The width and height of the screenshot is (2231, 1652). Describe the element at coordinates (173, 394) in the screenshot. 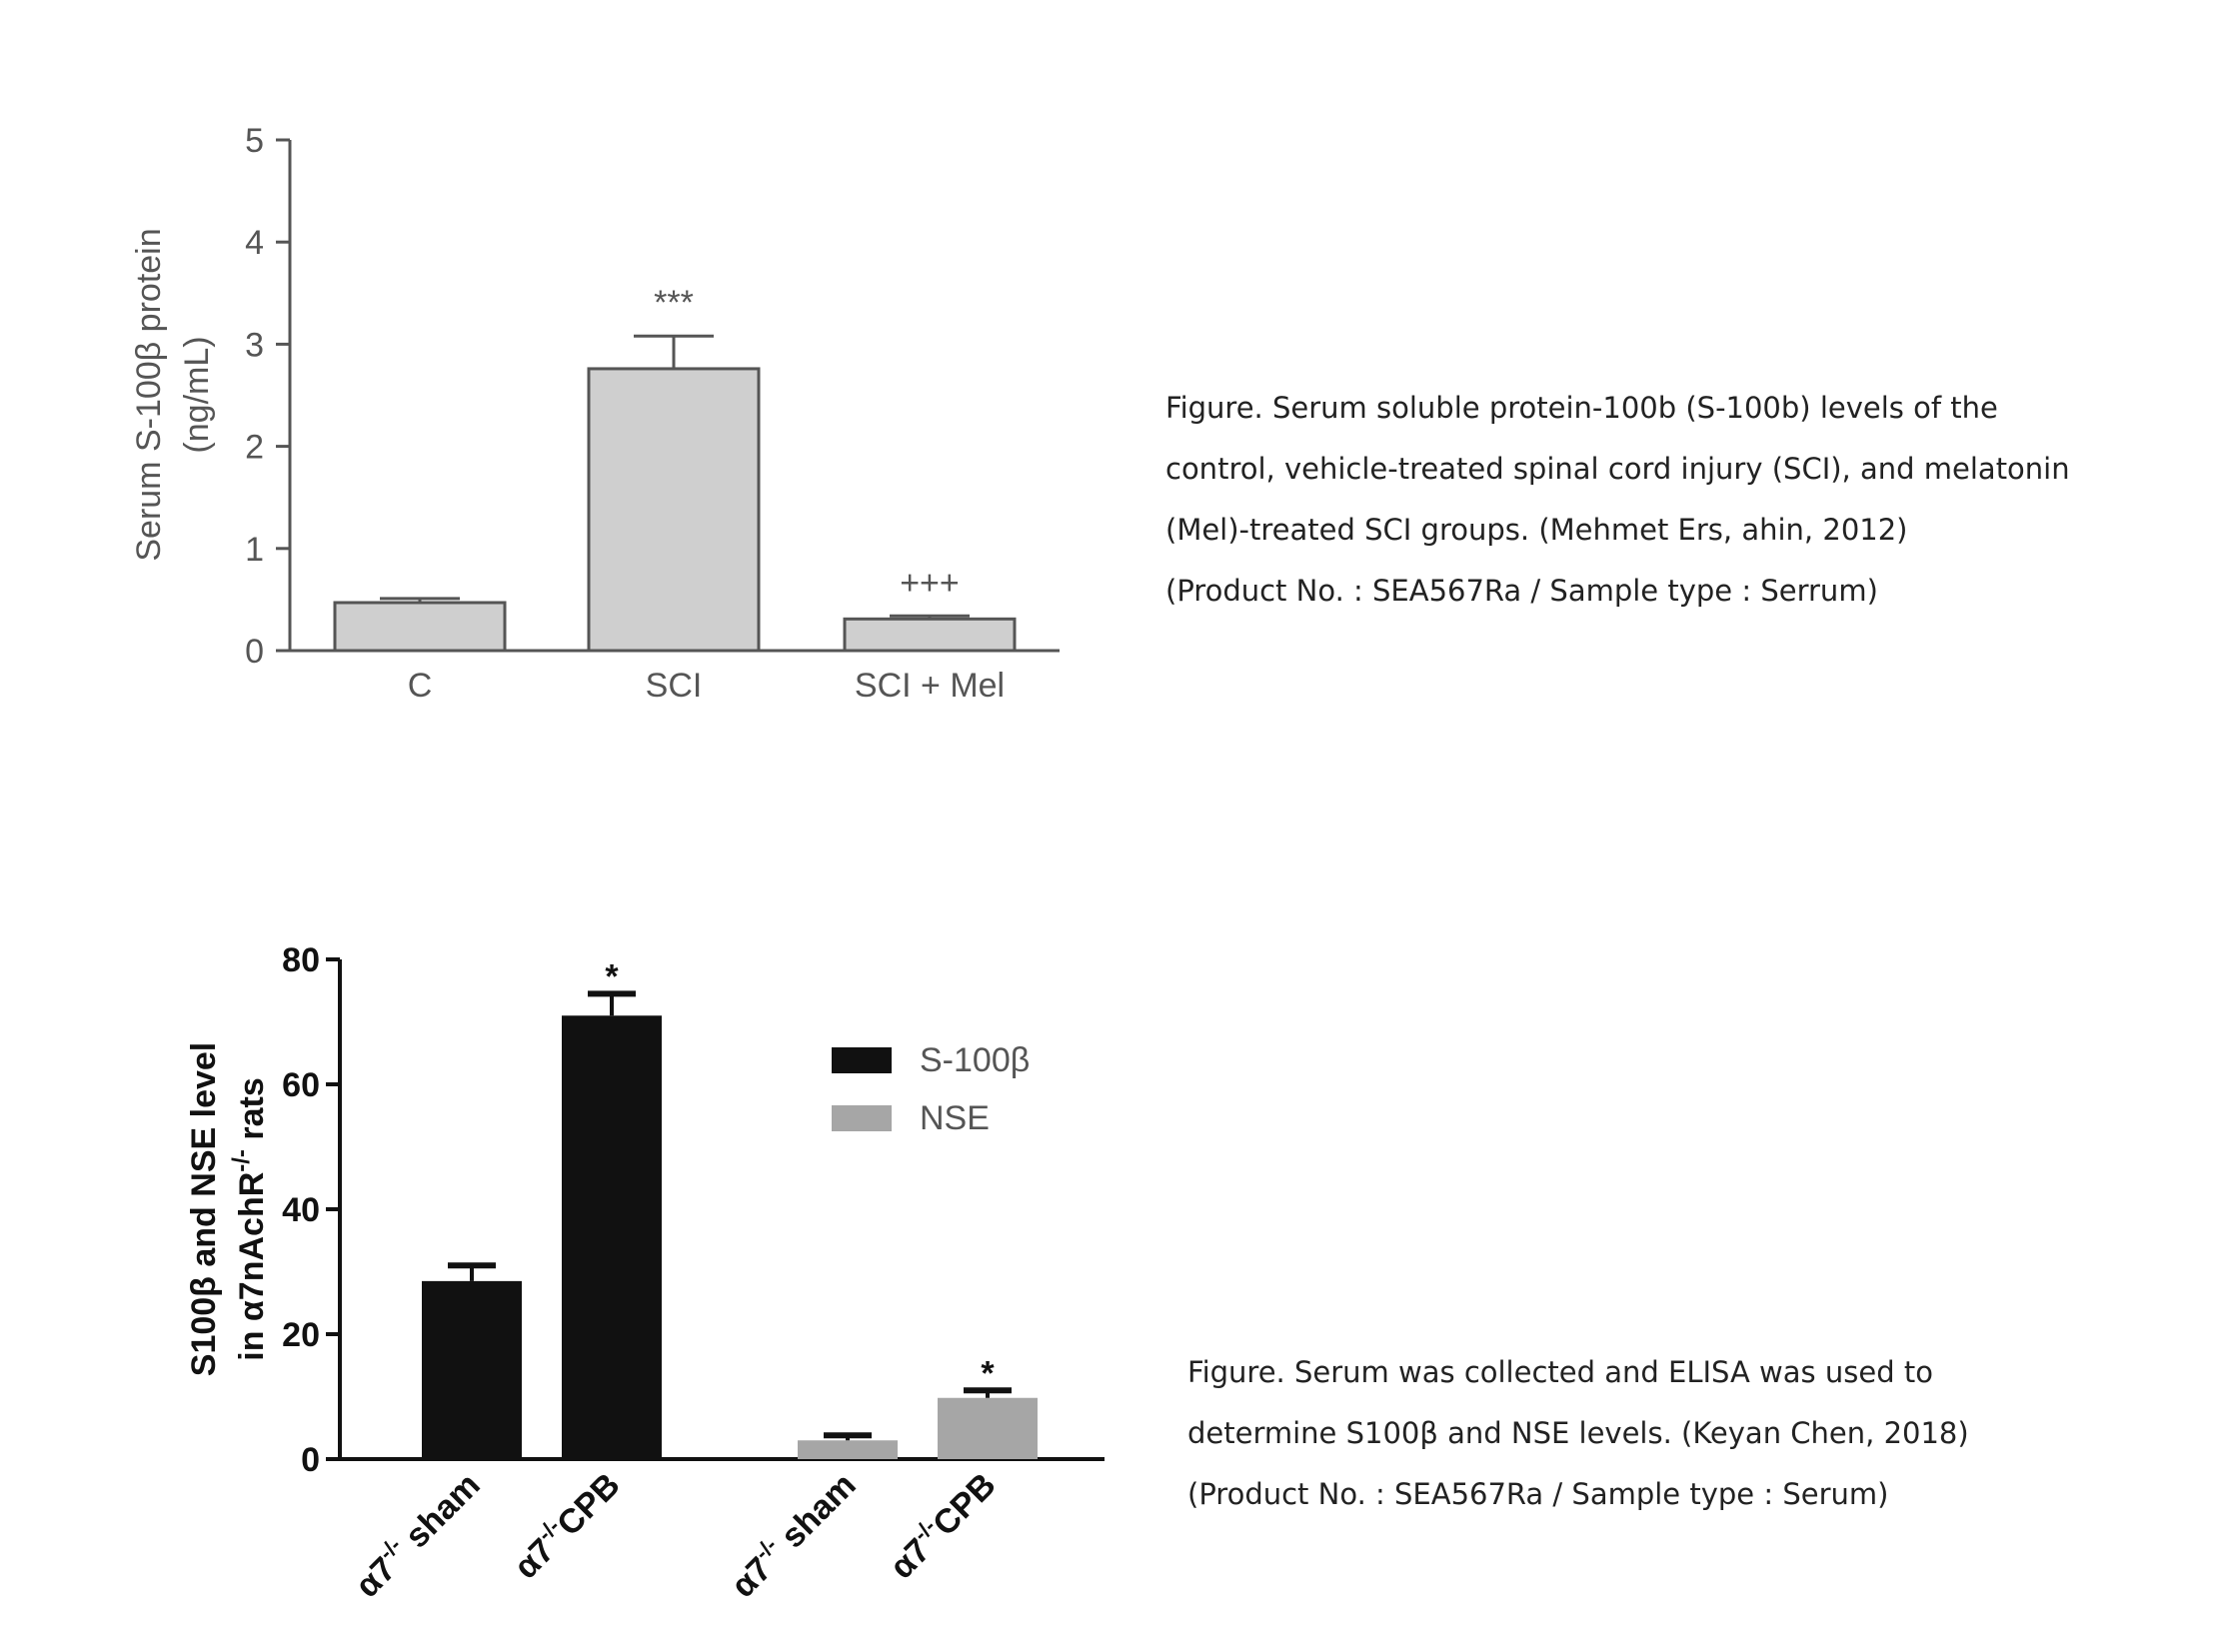

I see `y-axis-title: Serum S-100β protein (ng/mL)` at that location.